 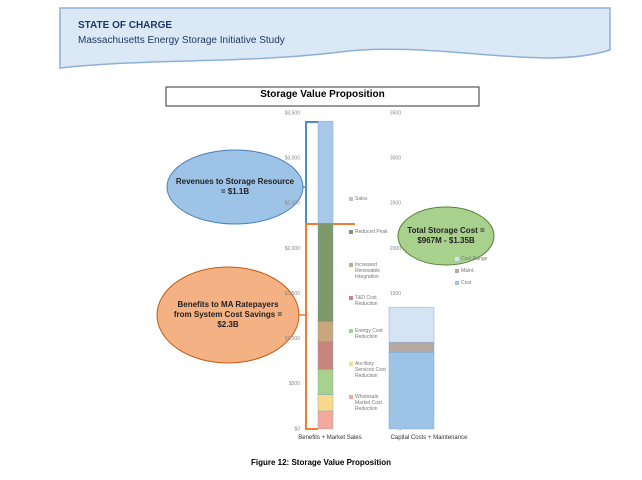 What do you see at coordinates (294, 384) in the screenshot?
I see `y-tick-label: $500` at bounding box center [294, 384].